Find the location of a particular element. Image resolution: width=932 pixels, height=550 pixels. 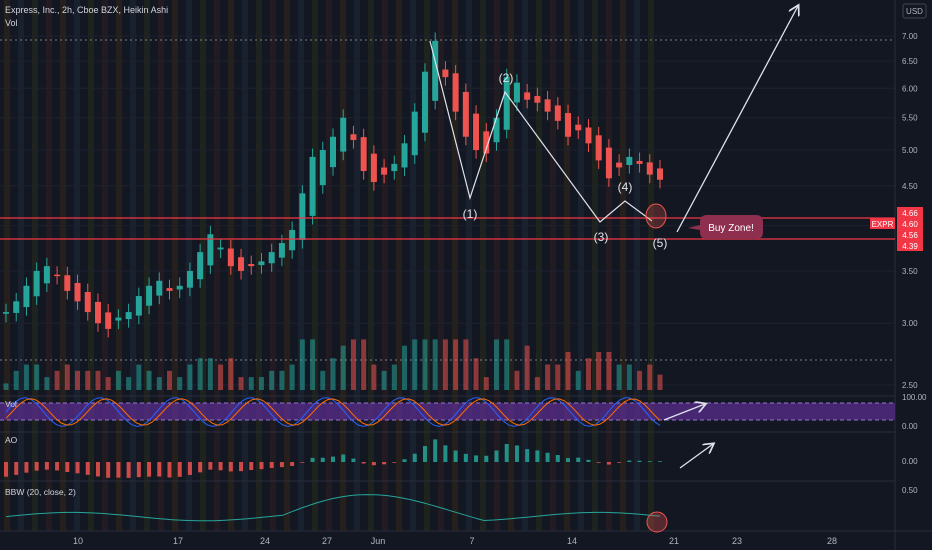

time-tick-label: 10 is located at coordinates (78, 541).